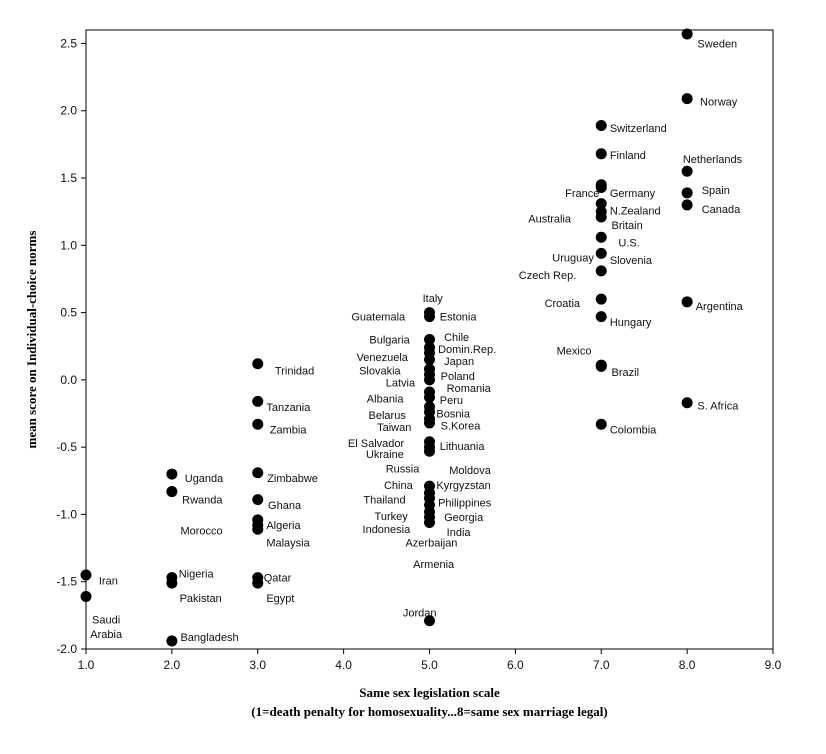 This screenshot has height=754, width=826. Describe the element at coordinates (720, 307) in the screenshot. I see `point-label: Argentina` at that location.